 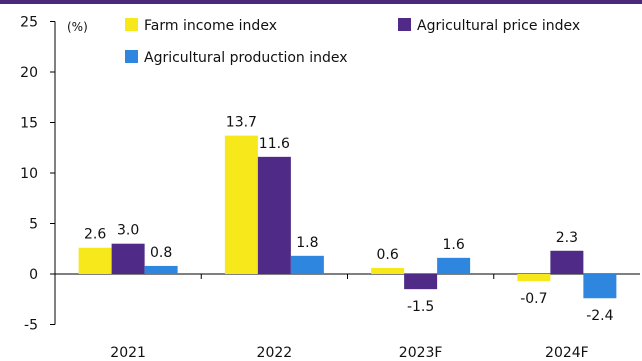 What do you see at coordinates (421, 353) in the screenshot?
I see `x-tick-label: 2023F` at bounding box center [421, 353].